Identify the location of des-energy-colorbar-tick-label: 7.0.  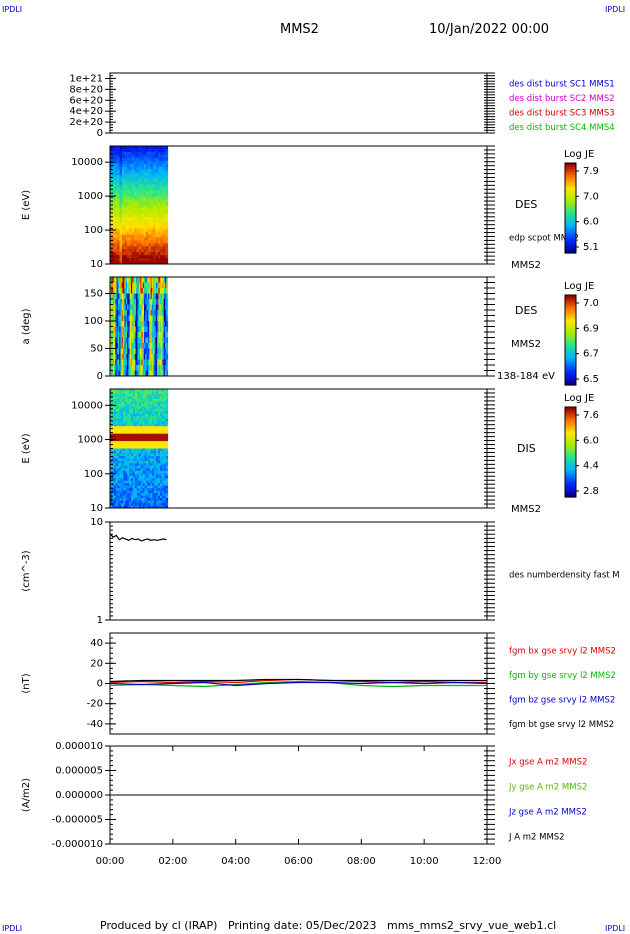
(591, 196).